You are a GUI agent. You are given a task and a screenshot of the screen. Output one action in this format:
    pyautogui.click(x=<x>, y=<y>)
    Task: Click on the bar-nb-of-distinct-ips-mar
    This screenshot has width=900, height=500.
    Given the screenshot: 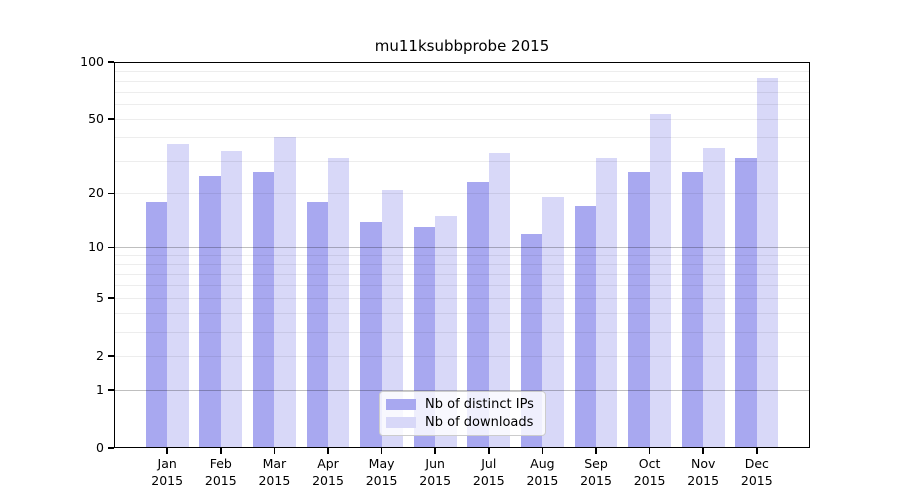 What is the action you would take?
    pyautogui.click(x=264, y=310)
    